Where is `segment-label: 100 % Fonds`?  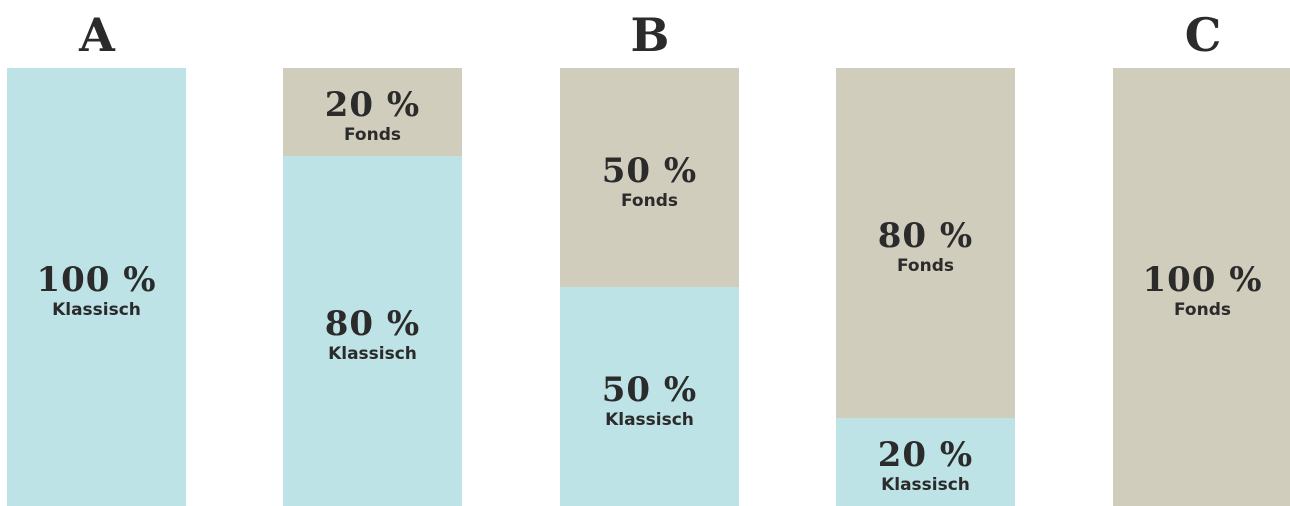
segment-label: 100 % Fonds is located at coordinates (1201, 291).